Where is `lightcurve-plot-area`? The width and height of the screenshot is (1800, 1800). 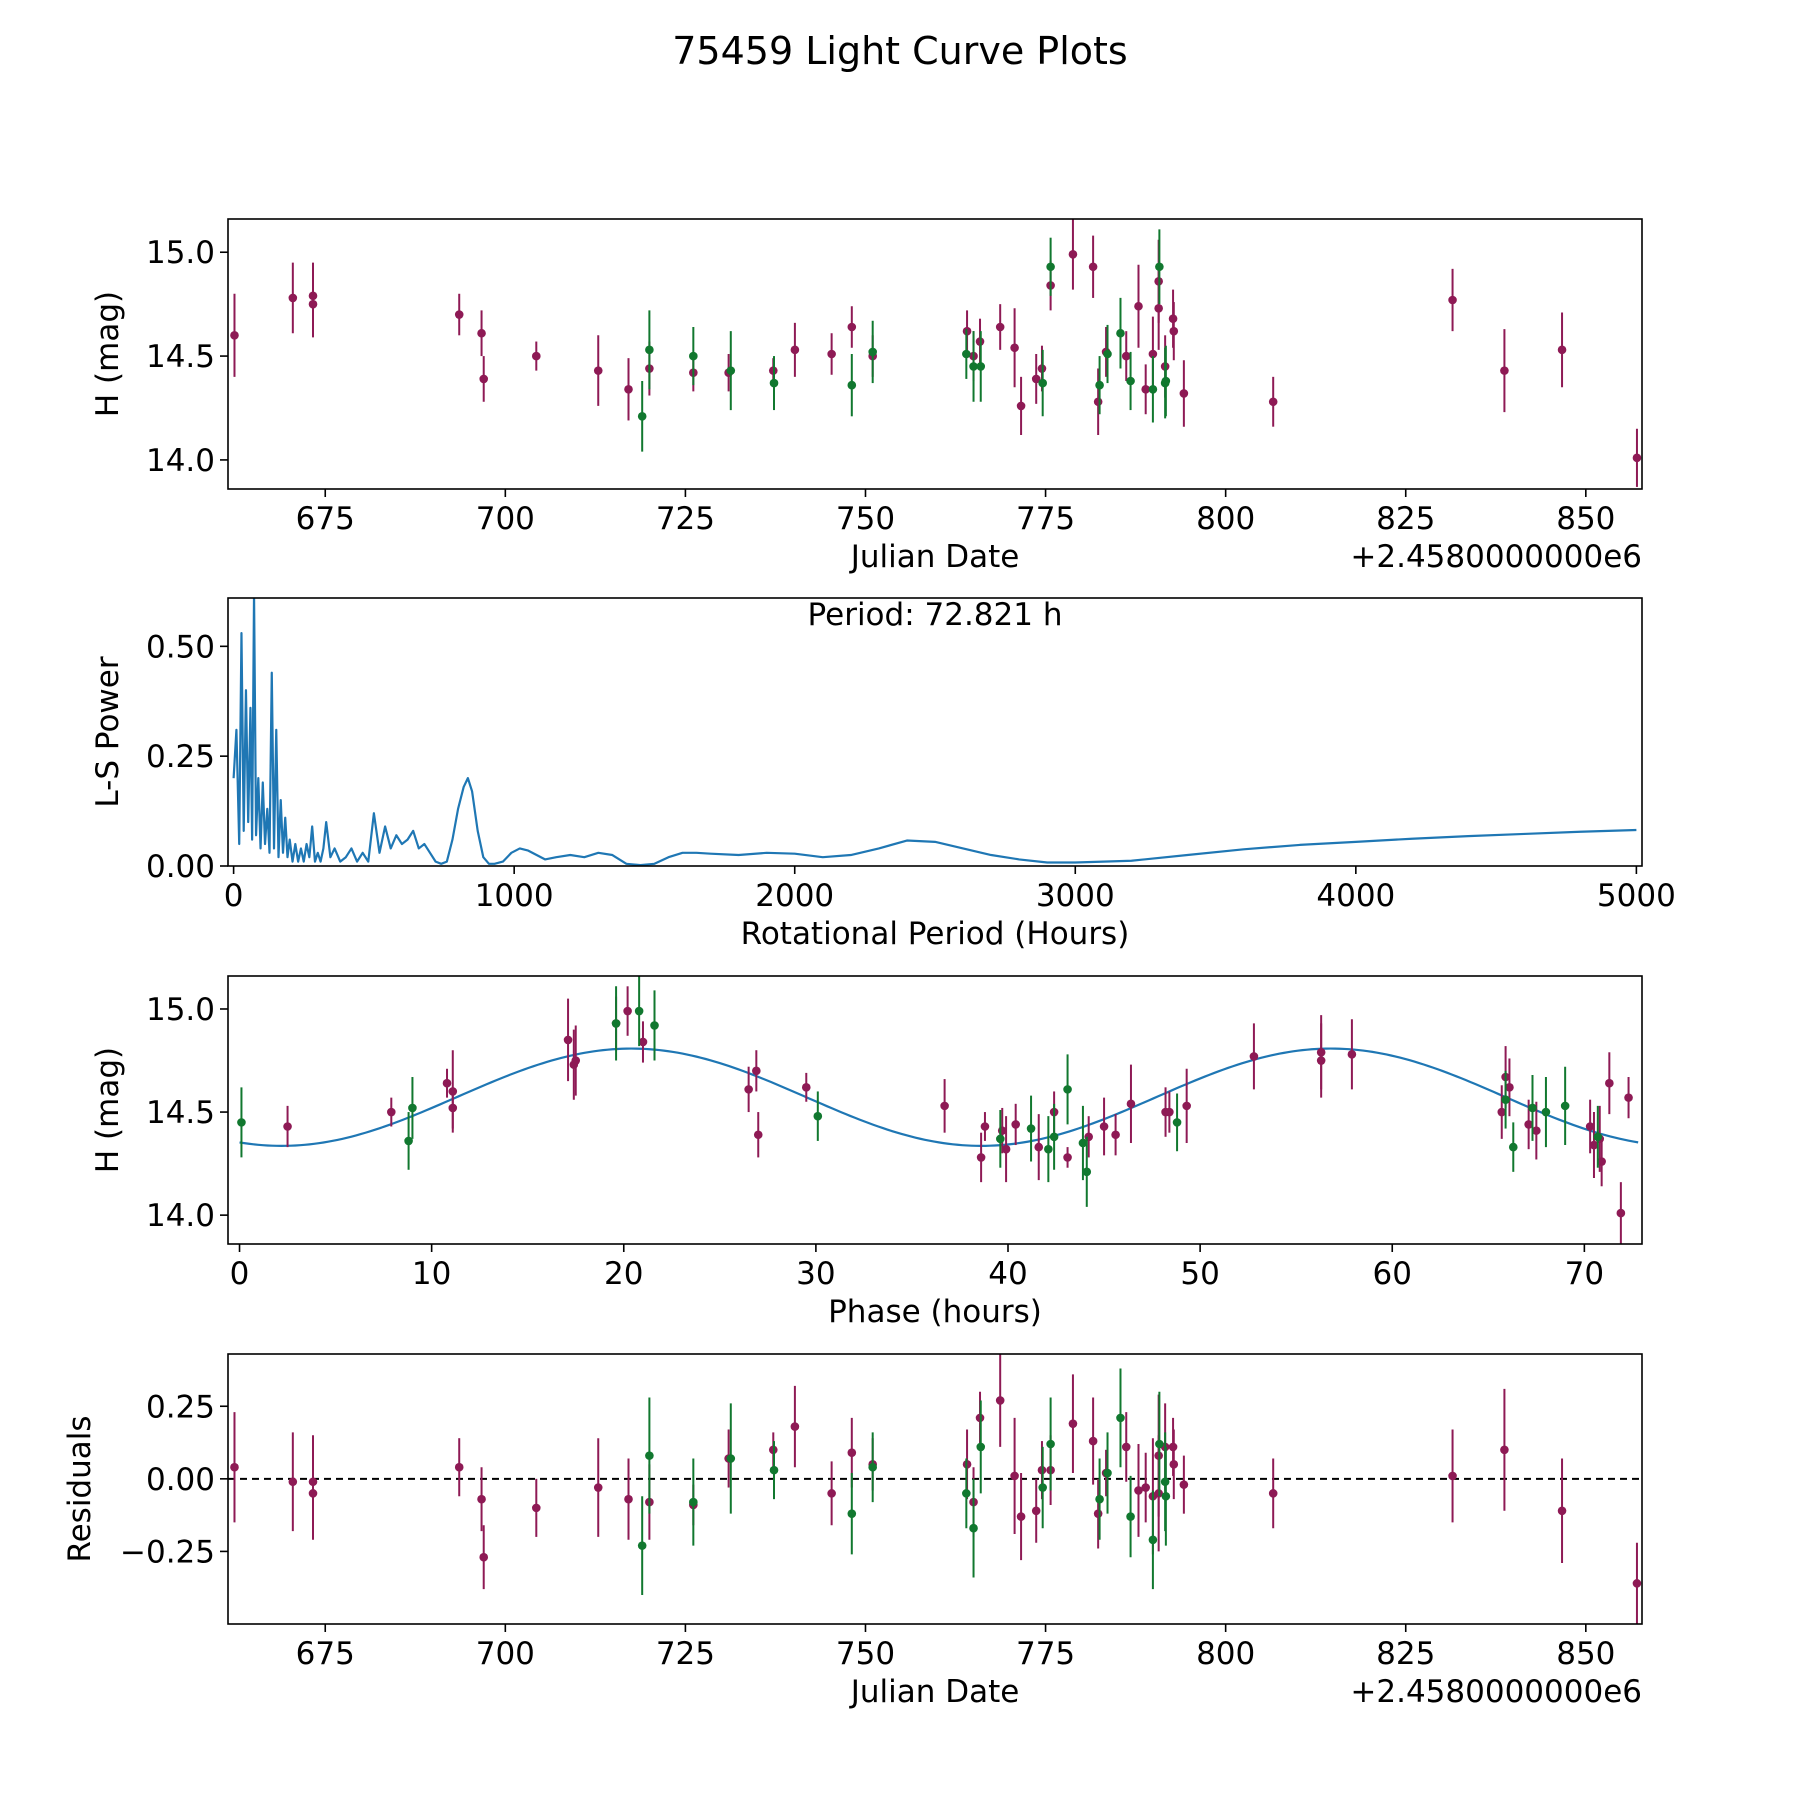 lightcurve-plot-area is located at coordinates (936, 353).